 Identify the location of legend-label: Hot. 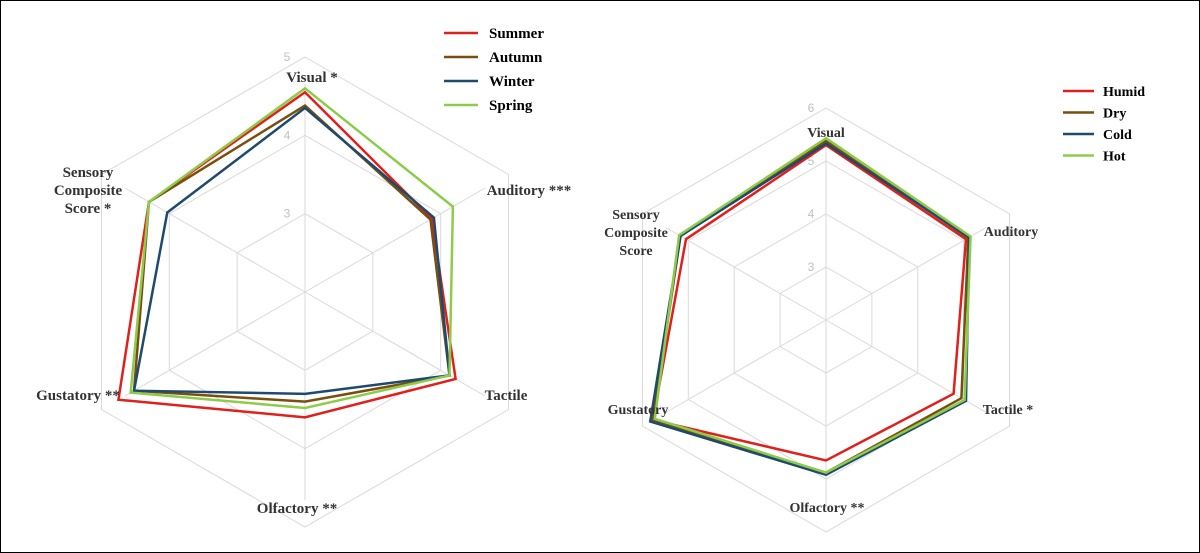
(1114, 157).